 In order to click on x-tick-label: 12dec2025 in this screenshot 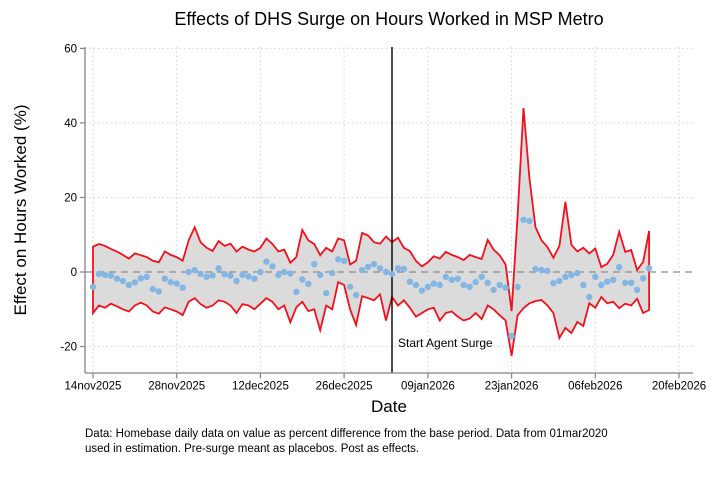, I will do `click(260, 387)`.